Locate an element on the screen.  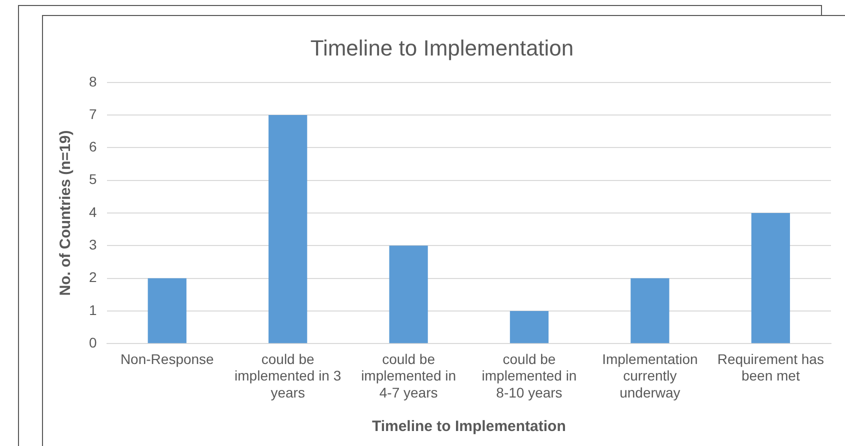
x-tick-label: could be implemented in 4-7 years is located at coordinates (408, 375).